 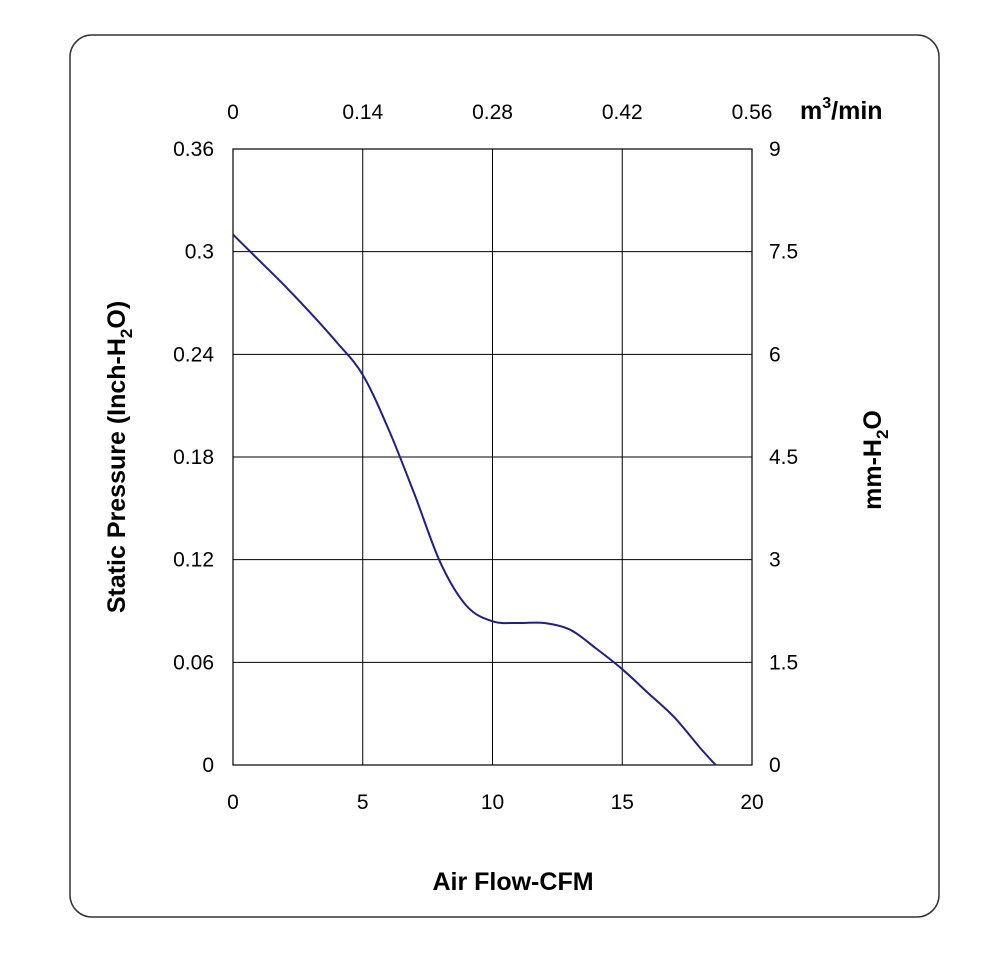 I want to click on y-tick-label: 0.24, so click(x=193, y=354).